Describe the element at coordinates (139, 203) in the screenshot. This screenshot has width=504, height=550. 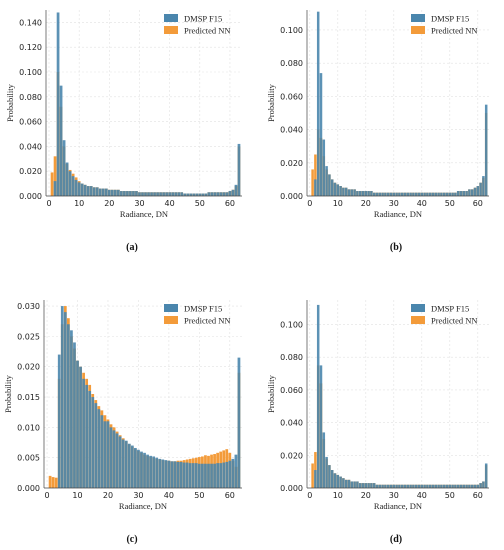
I see `x-tick-label: 30` at that location.